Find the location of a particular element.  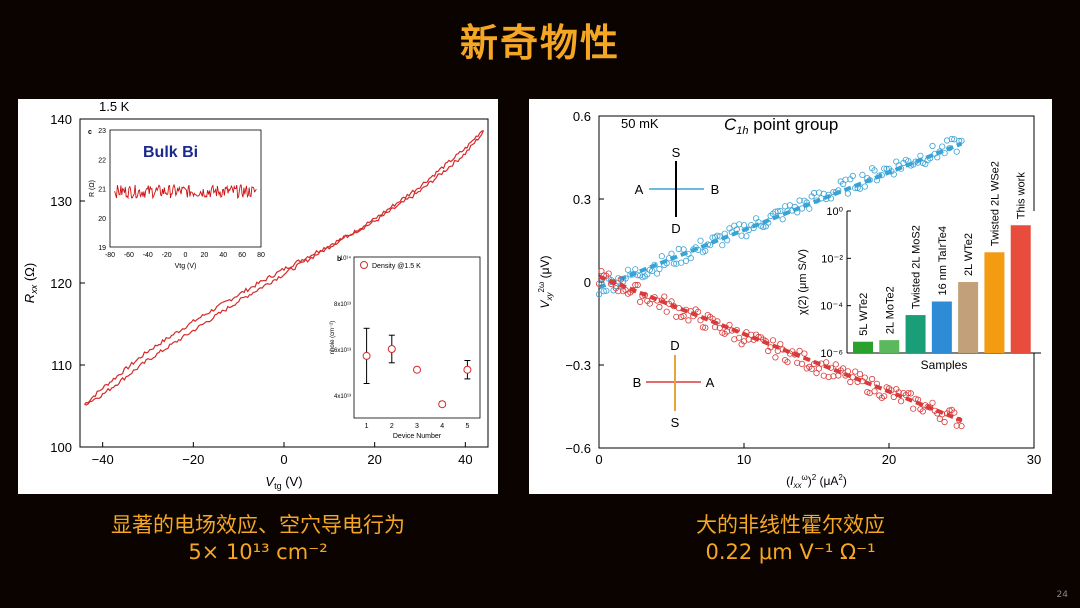

y-tick-label: 120 is located at coordinates (61, 283).